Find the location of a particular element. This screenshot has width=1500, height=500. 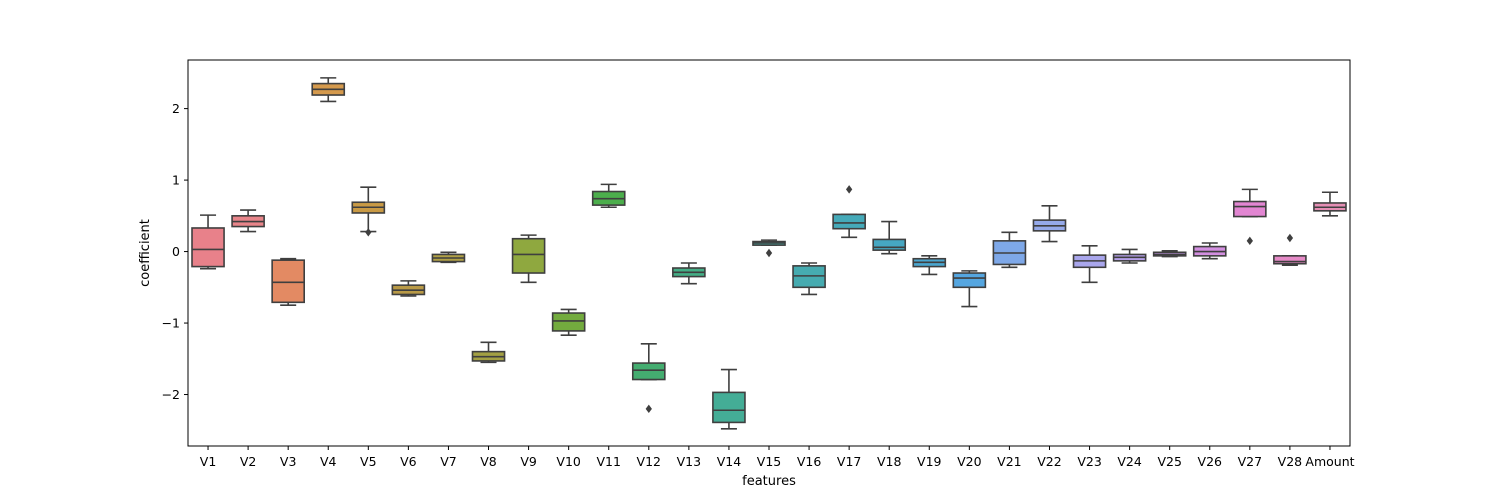

box-v9 is located at coordinates (528, 259).